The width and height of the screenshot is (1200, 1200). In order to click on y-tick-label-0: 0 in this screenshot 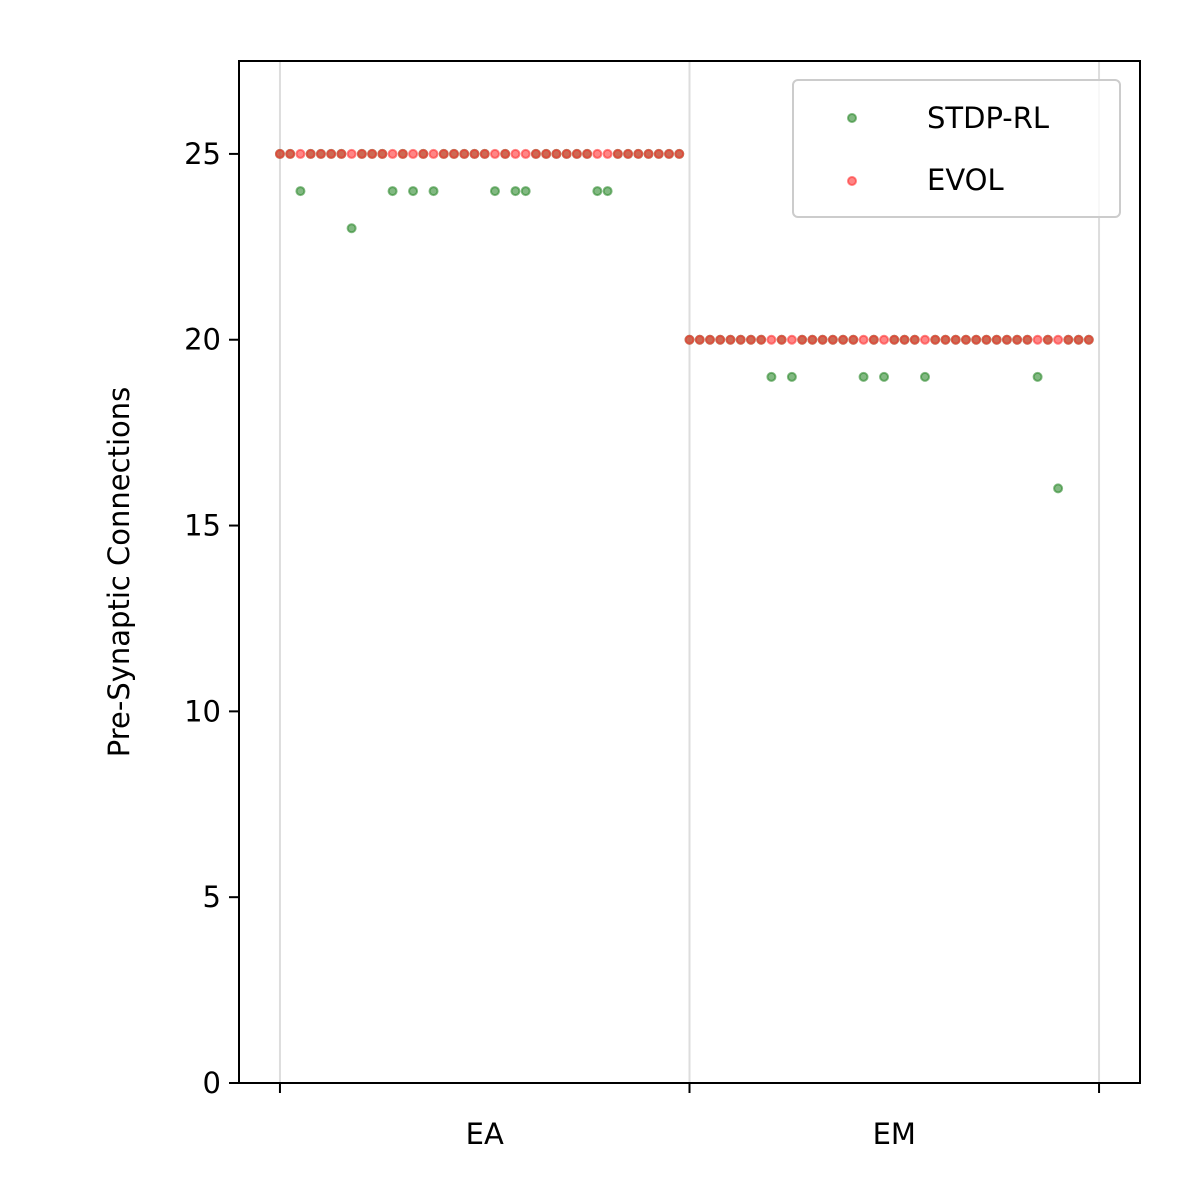, I will do `click(212, 1083)`.